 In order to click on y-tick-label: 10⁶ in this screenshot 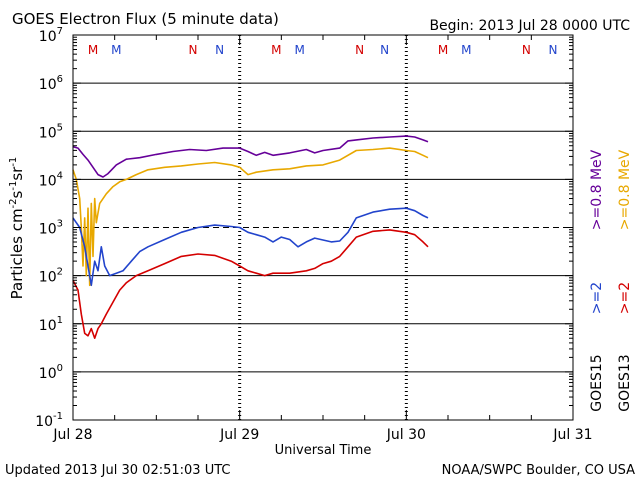, I will do `click(51, 83)`.